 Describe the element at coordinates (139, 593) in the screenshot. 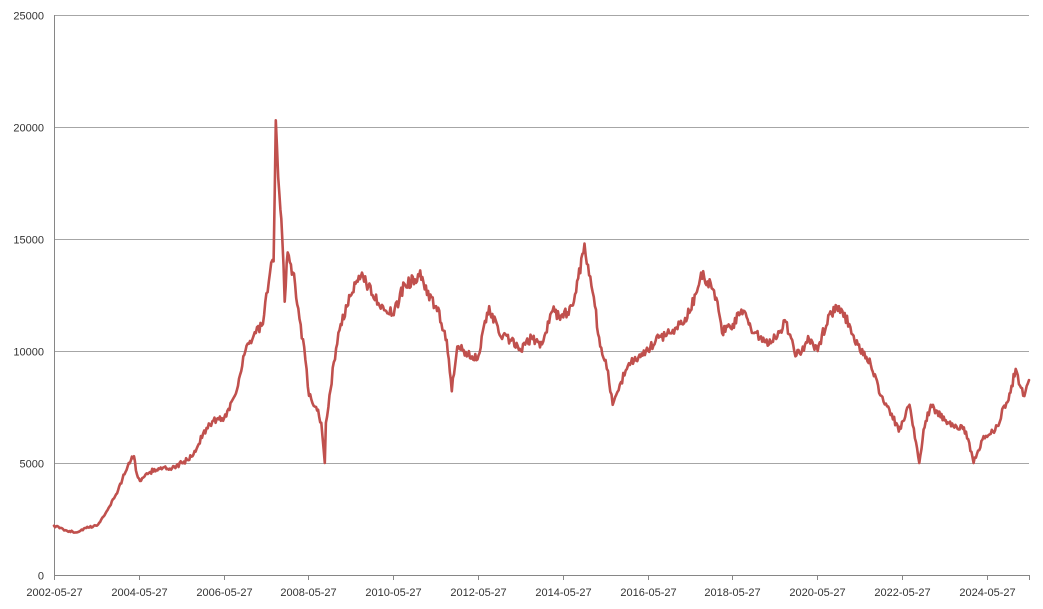

I see `x-tick-label: 2004-05-27` at that location.